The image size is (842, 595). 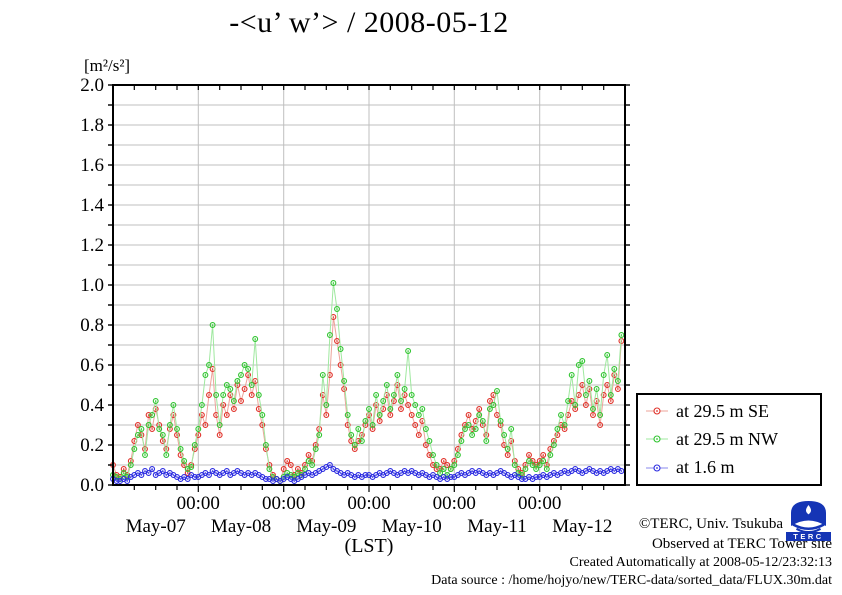 What do you see at coordinates (92, 245) in the screenshot?
I see `svg-text: 1.2` at bounding box center [92, 245].